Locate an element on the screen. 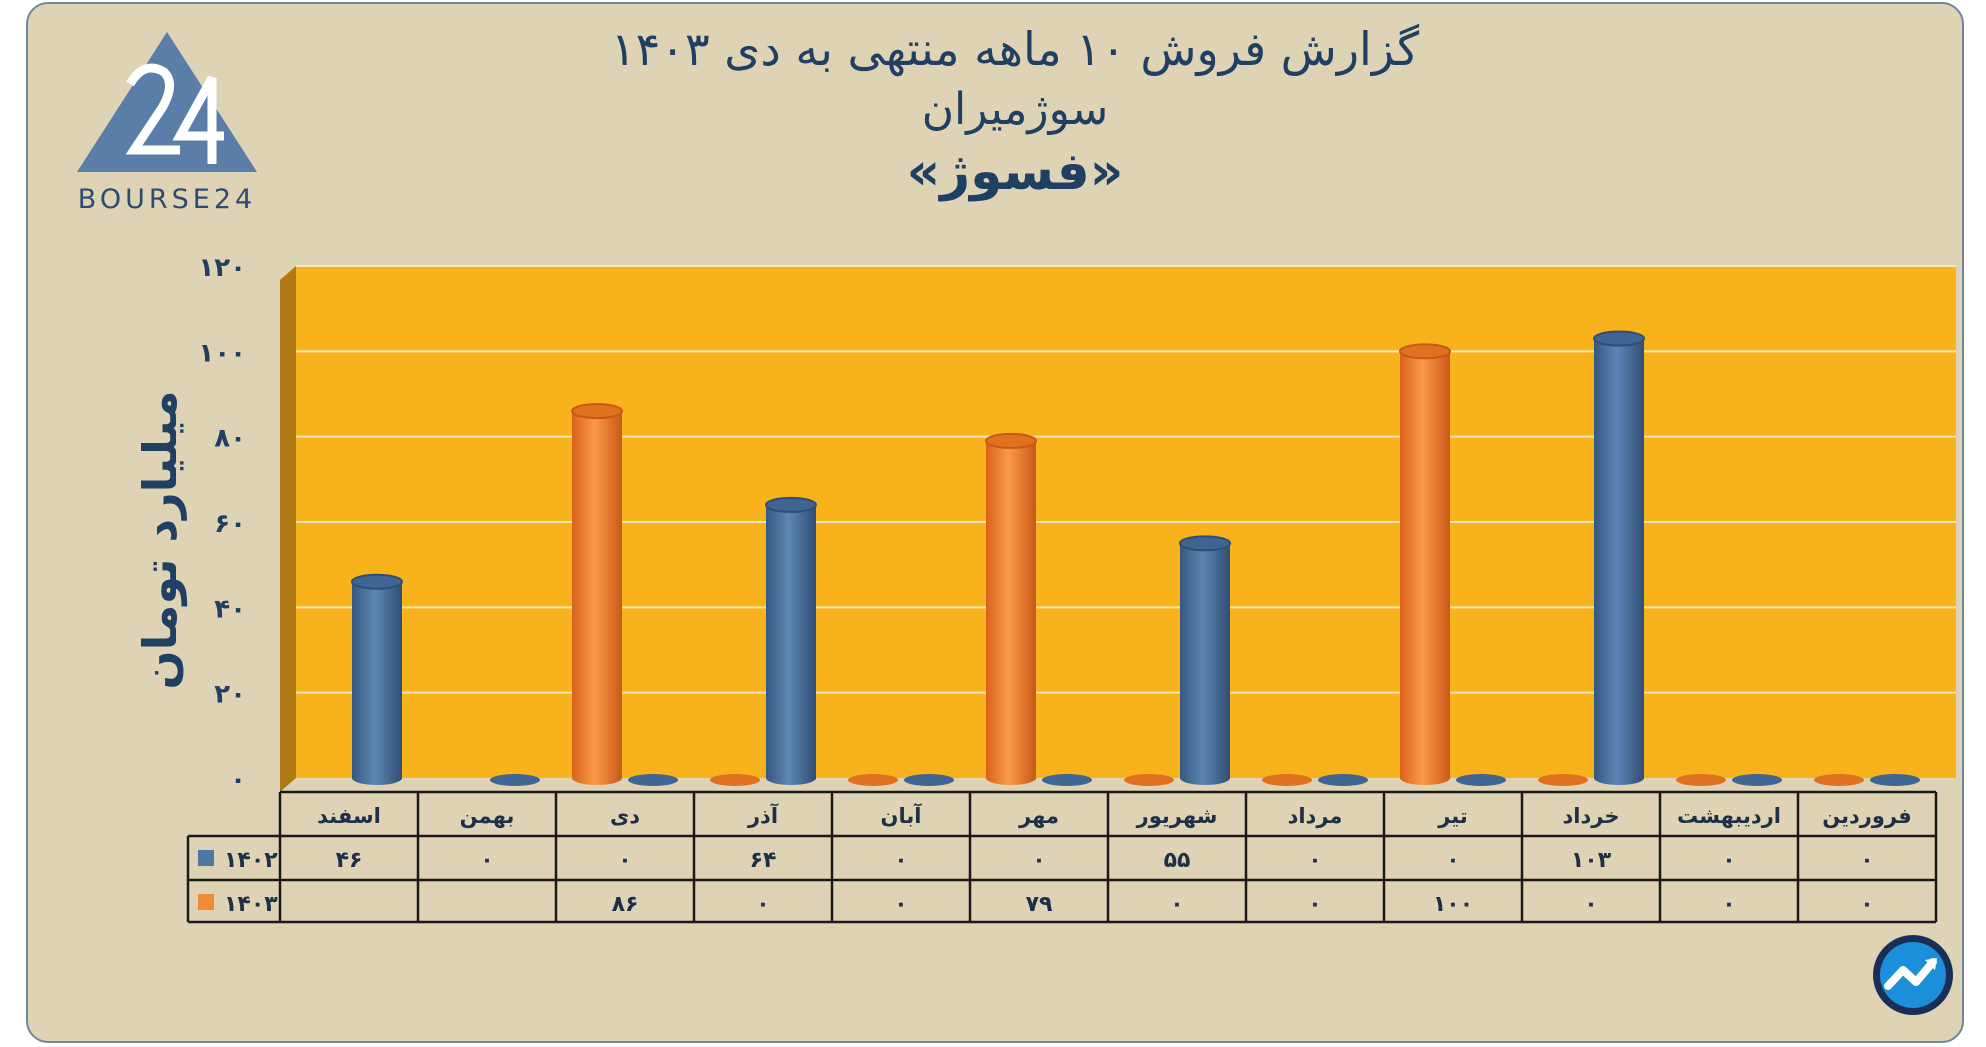 The width and height of the screenshot is (1986, 1047). bar-۱۴۰۳-مهر is located at coordinates (1011, 612).